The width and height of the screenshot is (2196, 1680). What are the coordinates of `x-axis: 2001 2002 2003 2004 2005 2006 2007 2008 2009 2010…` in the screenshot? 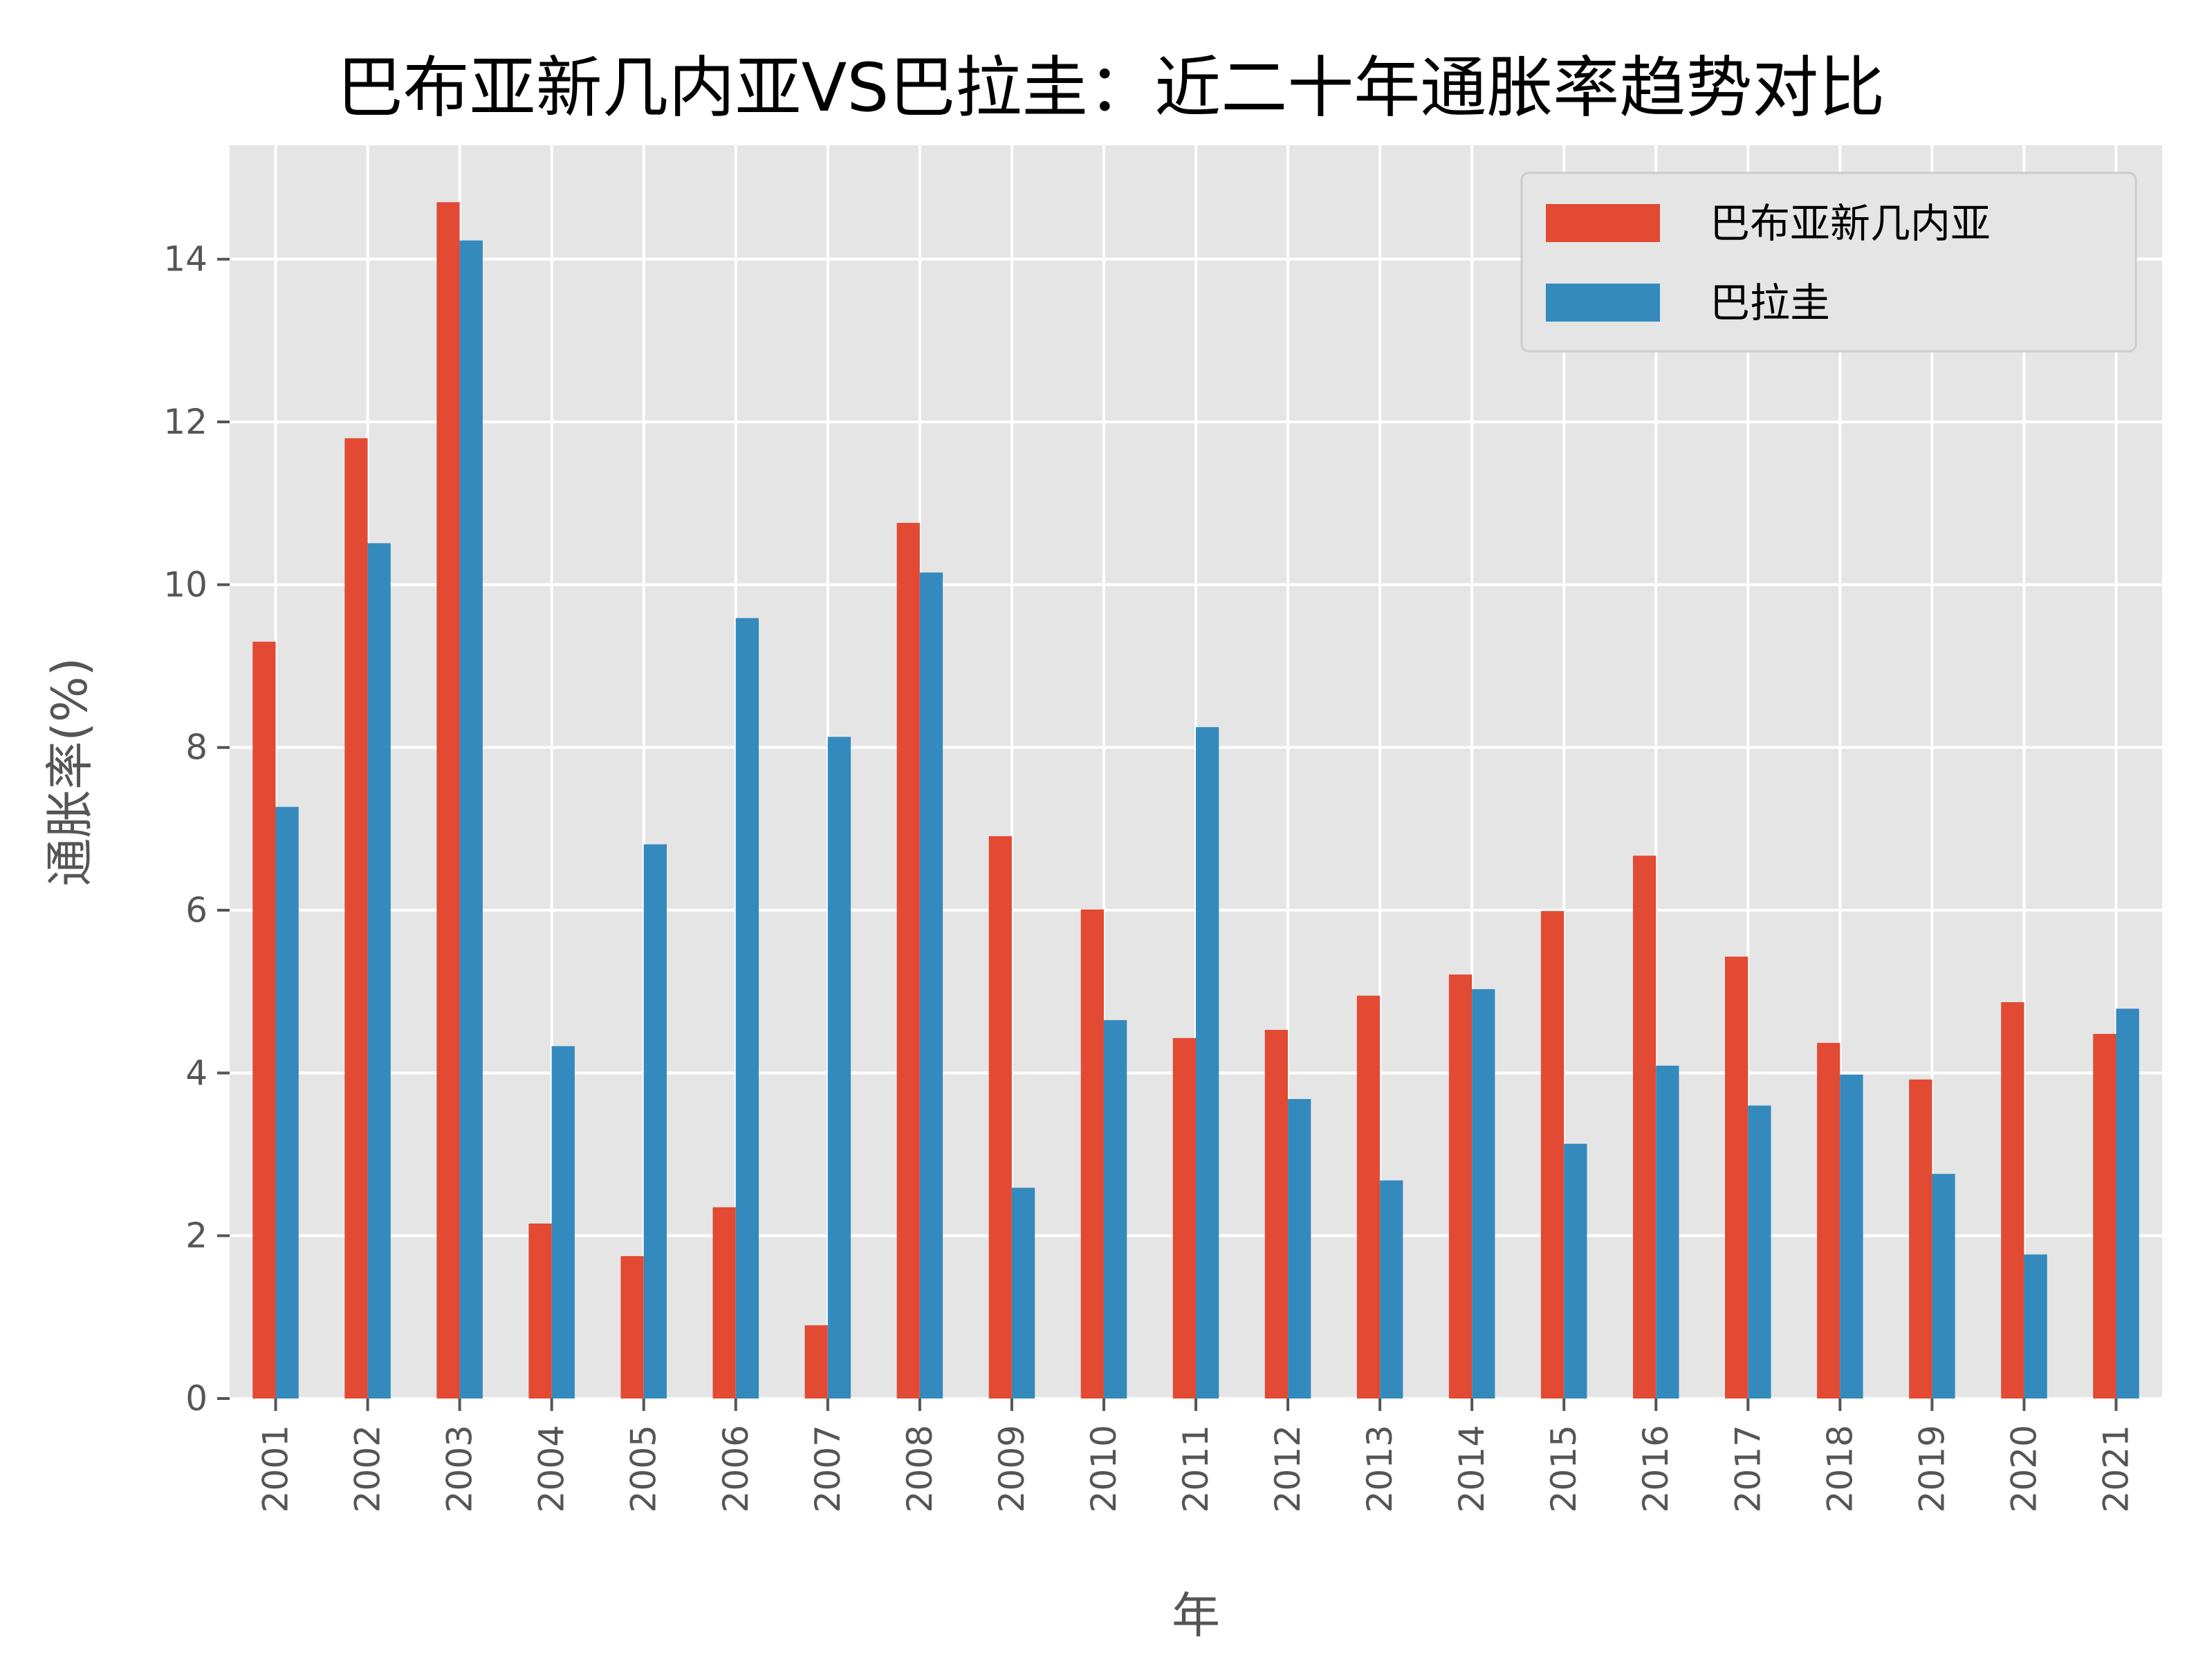 It's located at (1196, 1456).